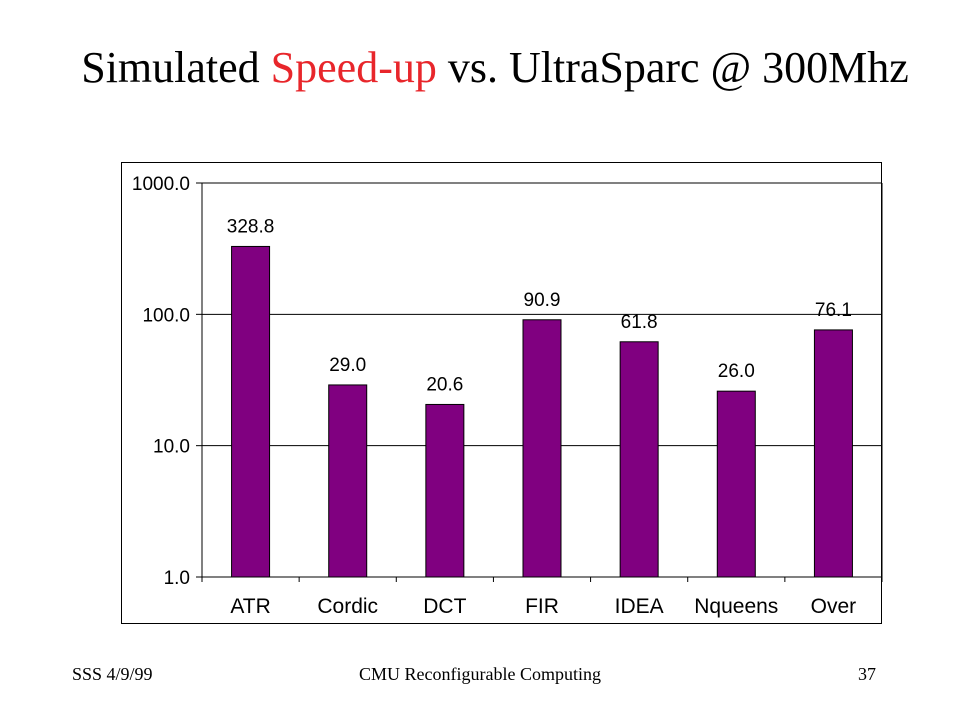 This screenshot has width=960, height=720. Describe the element at coordinates (177, 578) in the screenshot. I see `y-tick-label: 1.0` at that location.